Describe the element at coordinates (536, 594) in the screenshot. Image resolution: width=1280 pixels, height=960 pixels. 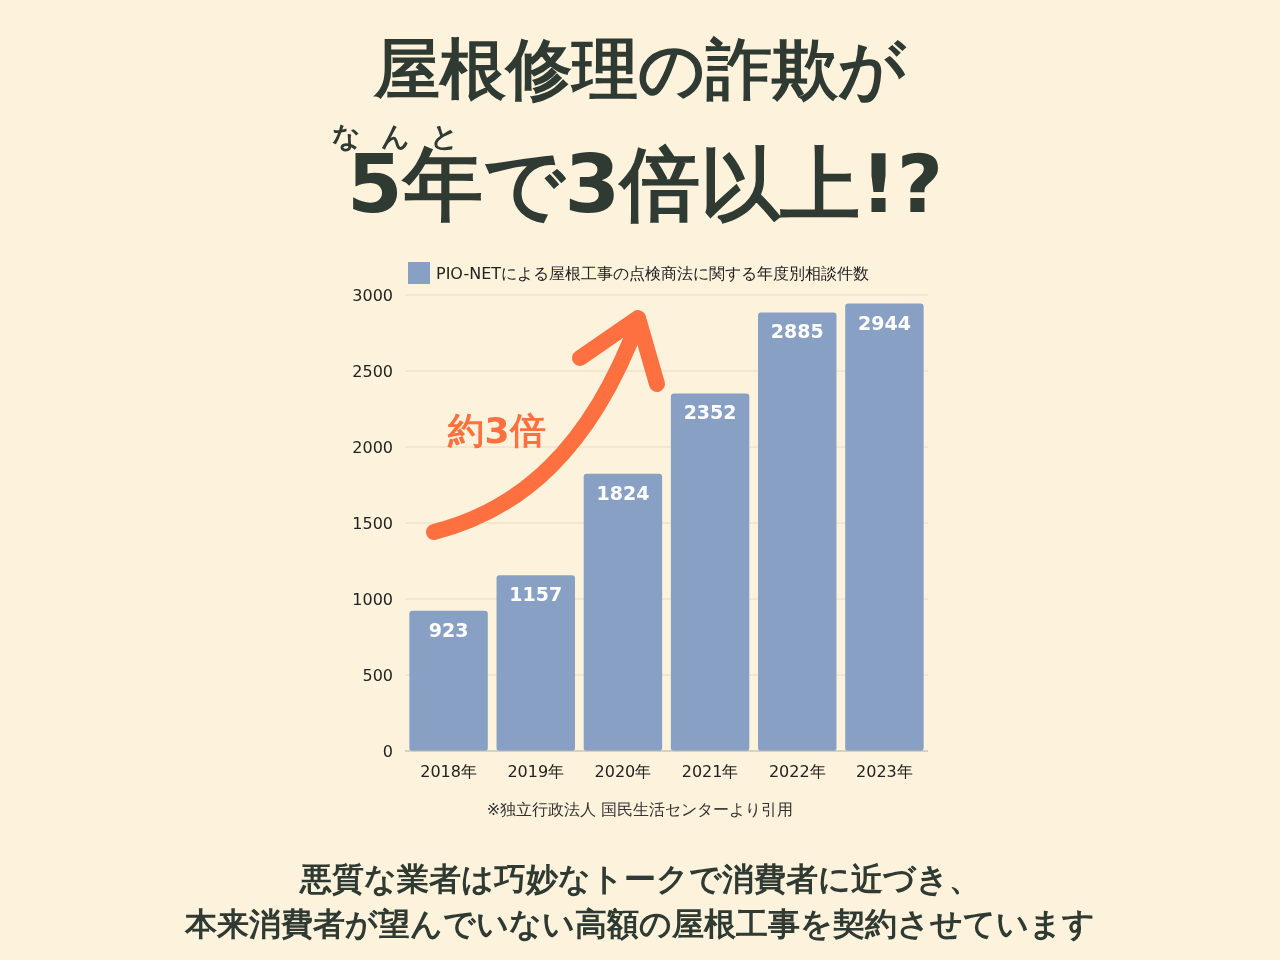
I see `data-label: 1157` at that location.